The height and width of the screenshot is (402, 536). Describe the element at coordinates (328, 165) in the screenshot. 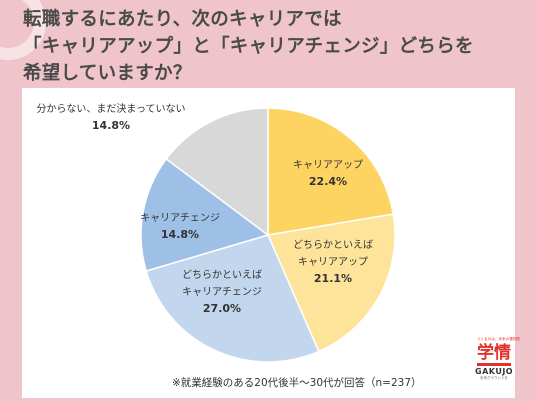

I see `slice-1-category-label: キャリアアップ` at that location.